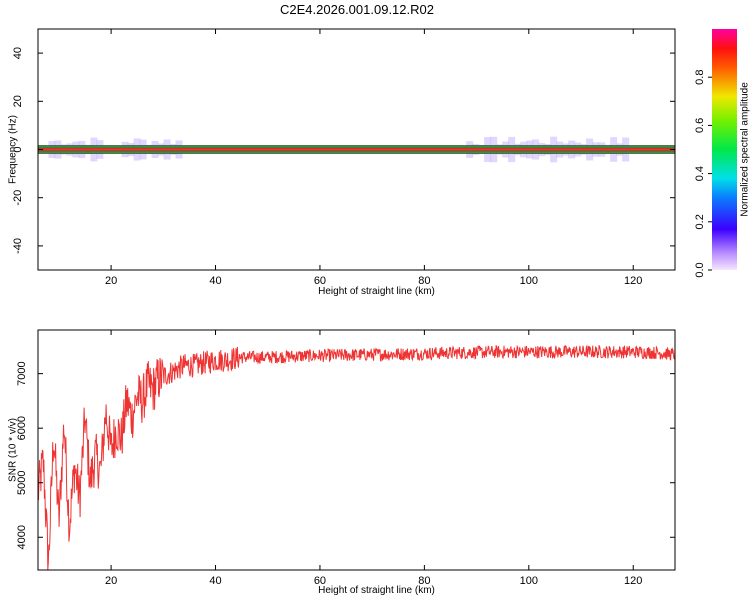 The image size is (750, 600). I want to click on y-tick-label: -20, so click(18, 198).